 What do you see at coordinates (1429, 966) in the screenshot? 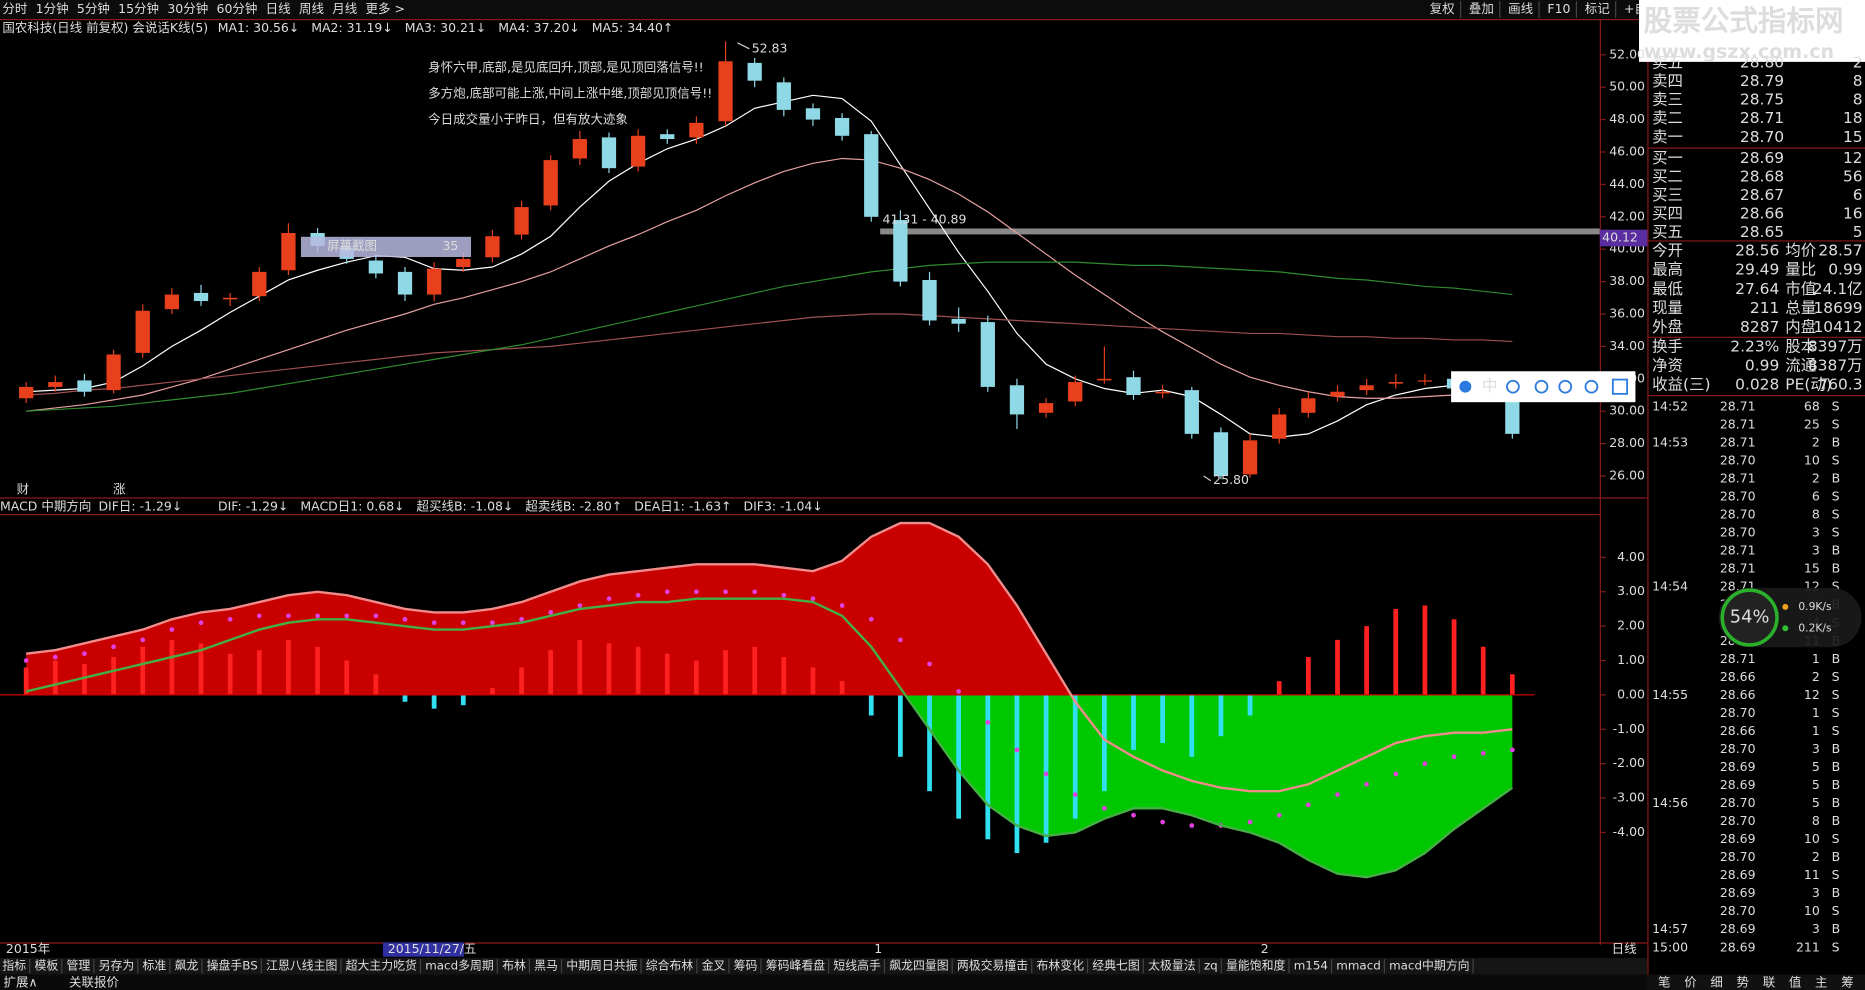
I see `indicator-tab: macd中期方向` at bounding box center [1429, 966].